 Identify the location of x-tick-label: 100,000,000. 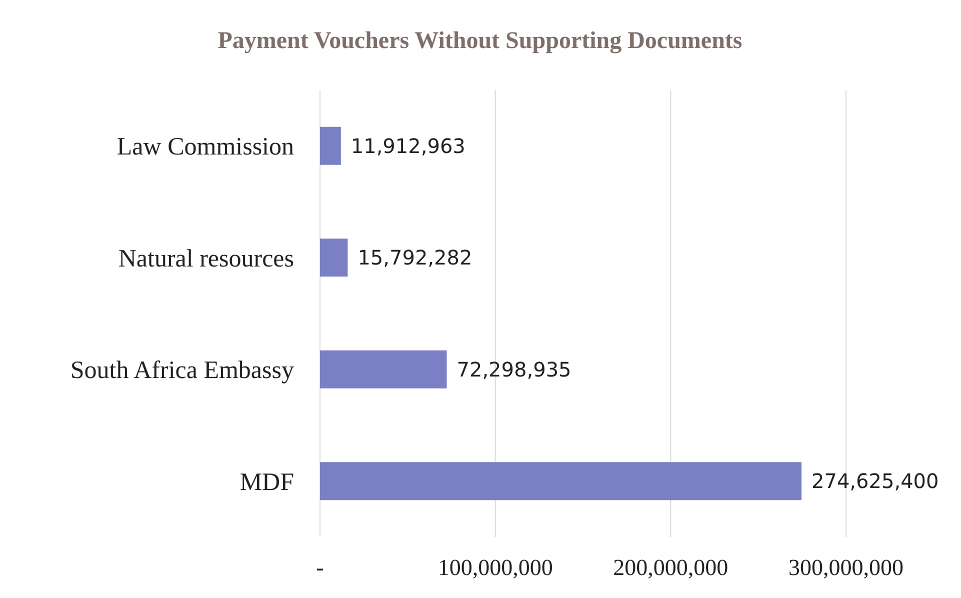
(495, 567).